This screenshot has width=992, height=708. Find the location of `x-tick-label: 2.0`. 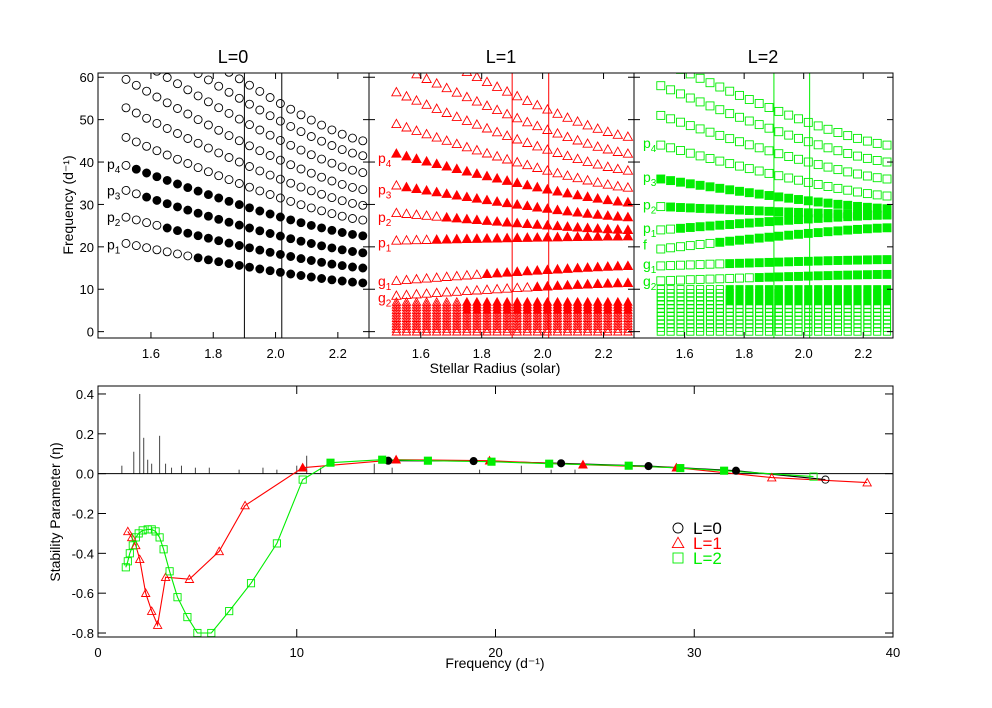

x-tick-label: 2.0 is located at coordinates (804, 353).